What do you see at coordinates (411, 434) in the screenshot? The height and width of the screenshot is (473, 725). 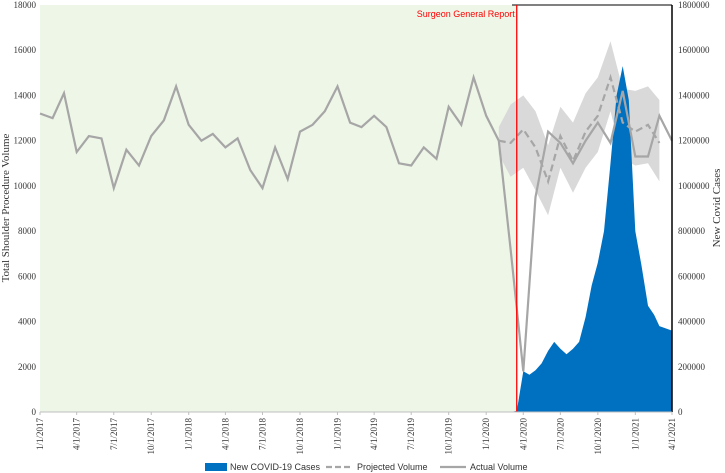 I see `x-tick-label: 7/1/2019` at bounding box center [411, 434].